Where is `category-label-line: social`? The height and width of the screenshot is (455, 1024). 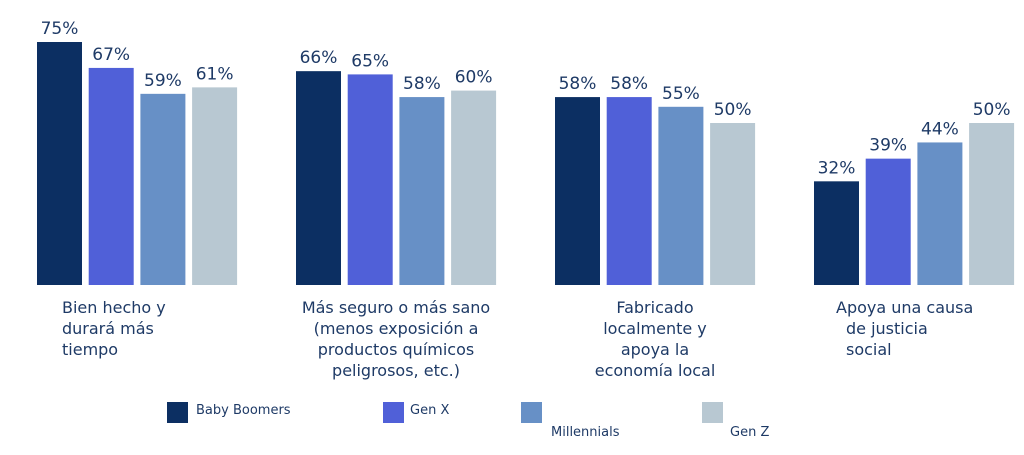
category-label-line: social is located at coordinates (869, 349).